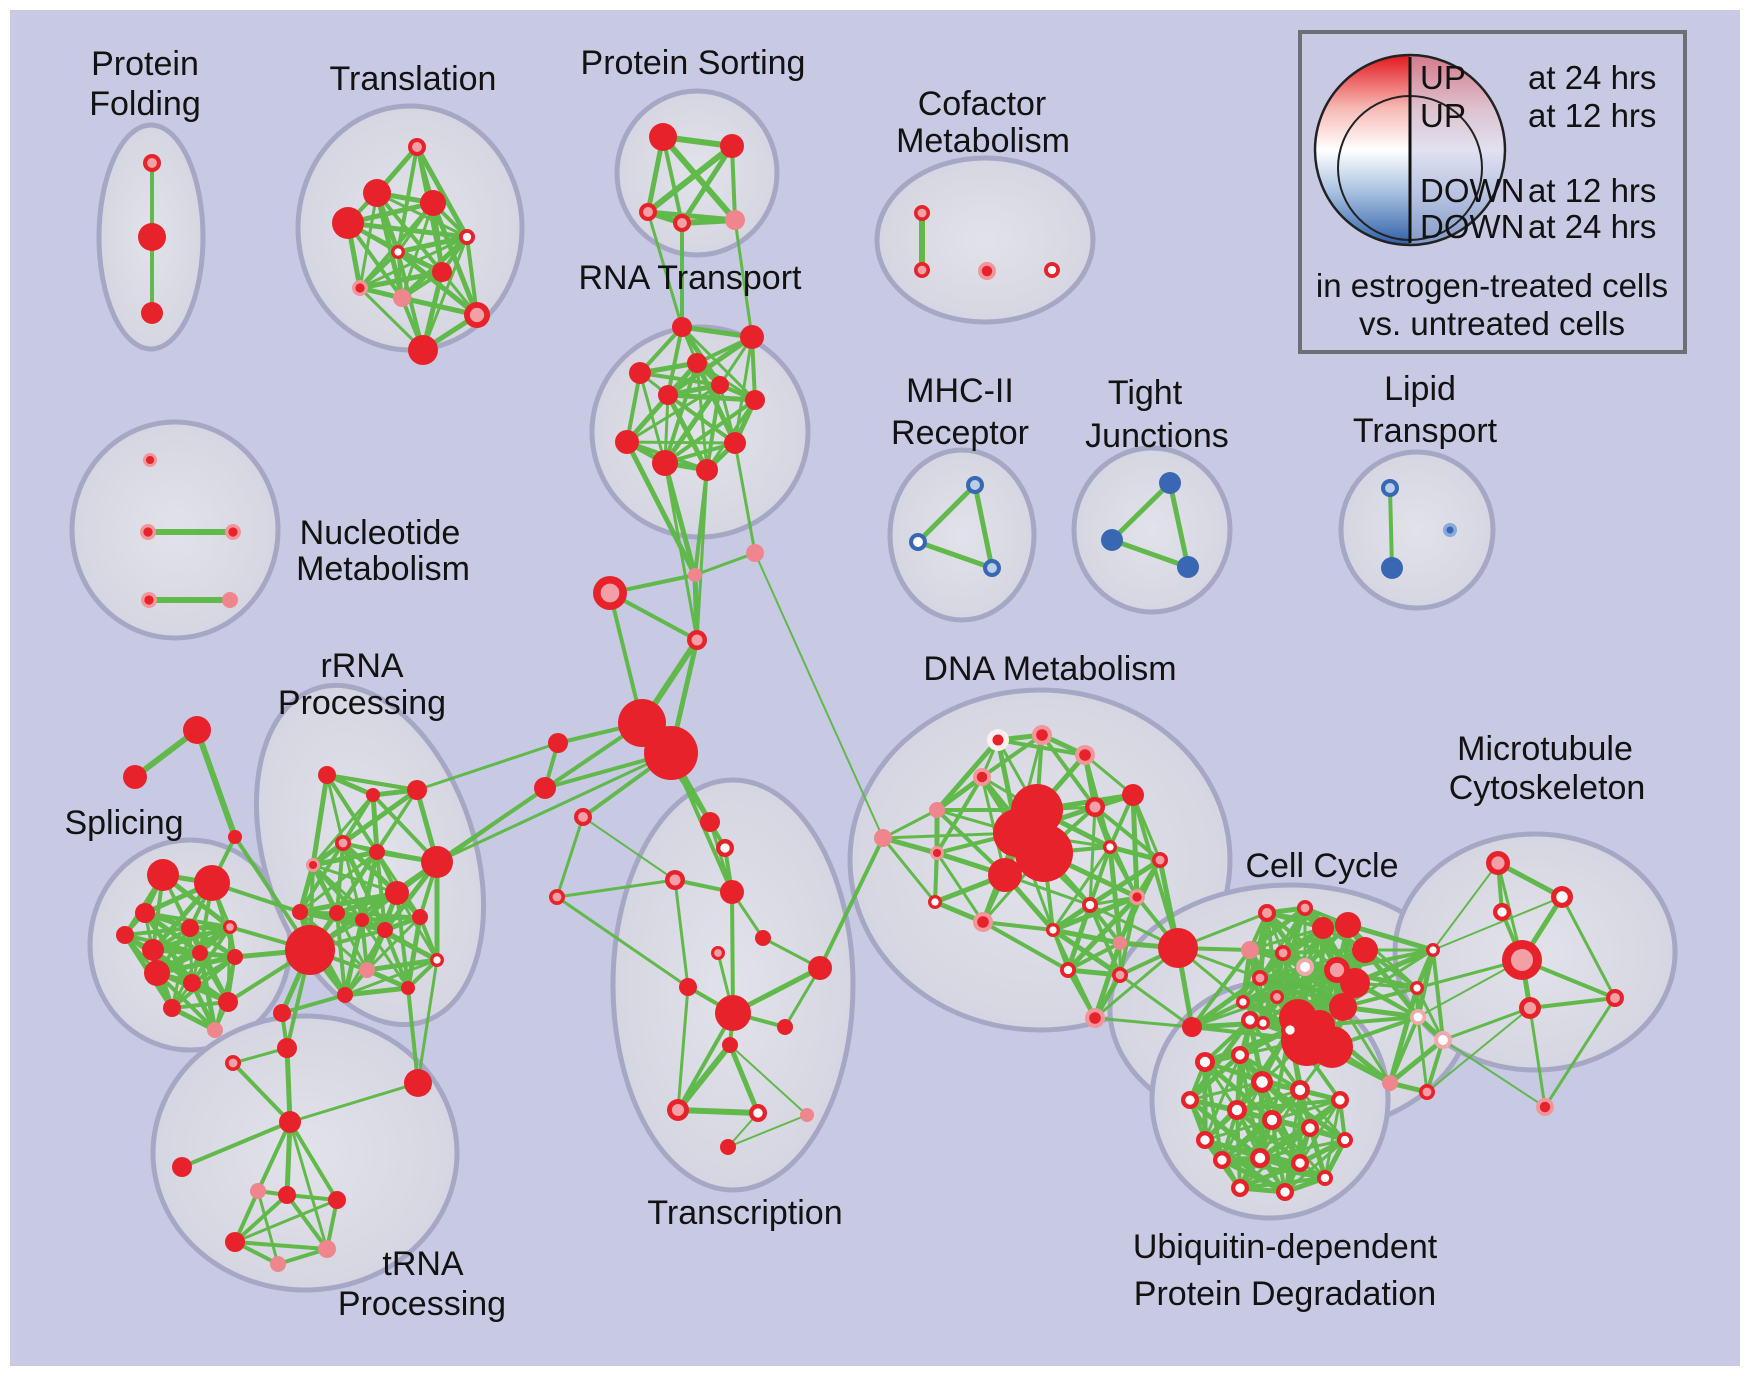  What do you see at coordinates (1417, 530) in the screenshot?
I see `cluster-ellipse-lipid` at bounding box center [1417, 530].